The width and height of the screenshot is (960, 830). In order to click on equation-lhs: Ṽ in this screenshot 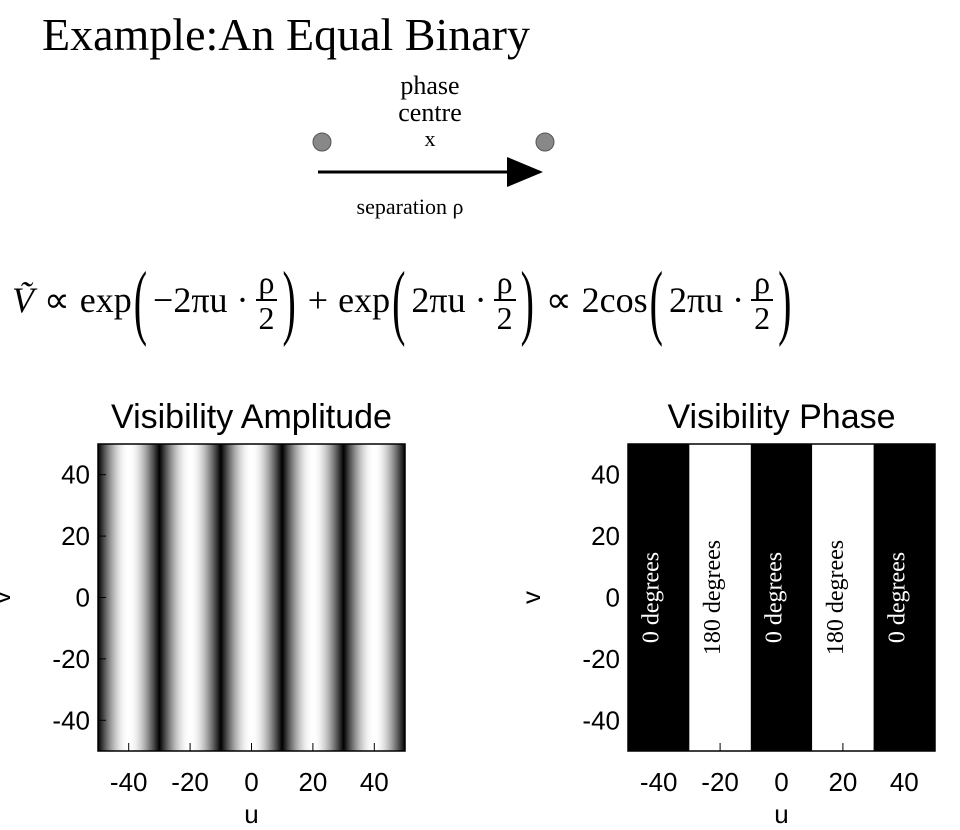, I will do `click(23, 300)`.